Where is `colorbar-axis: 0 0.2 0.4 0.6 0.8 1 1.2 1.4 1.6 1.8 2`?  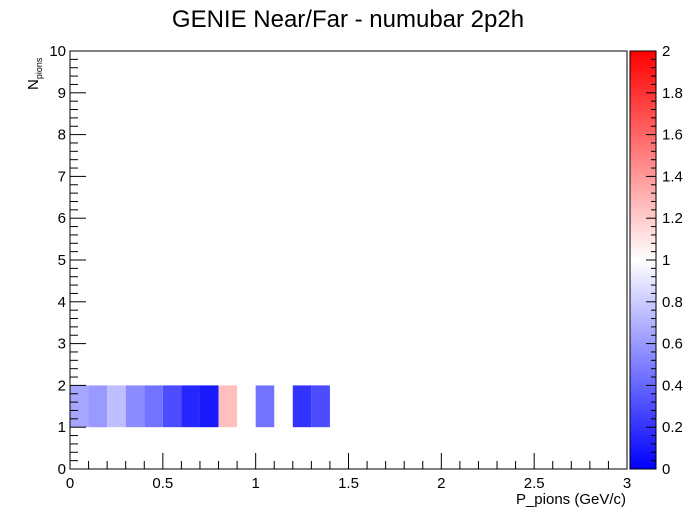
colorbar-axis: 0 0.2 0.4 0.6 0.8 1 1.2 1.4 1.6 1.8 2 is located at coordinates (664, 260).